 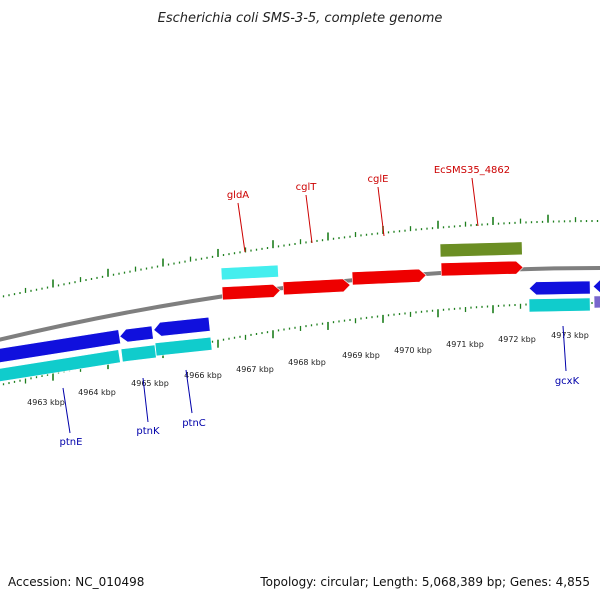 I want to click on gene-EcSMS35-4862-box, so click(x=481, y=249).